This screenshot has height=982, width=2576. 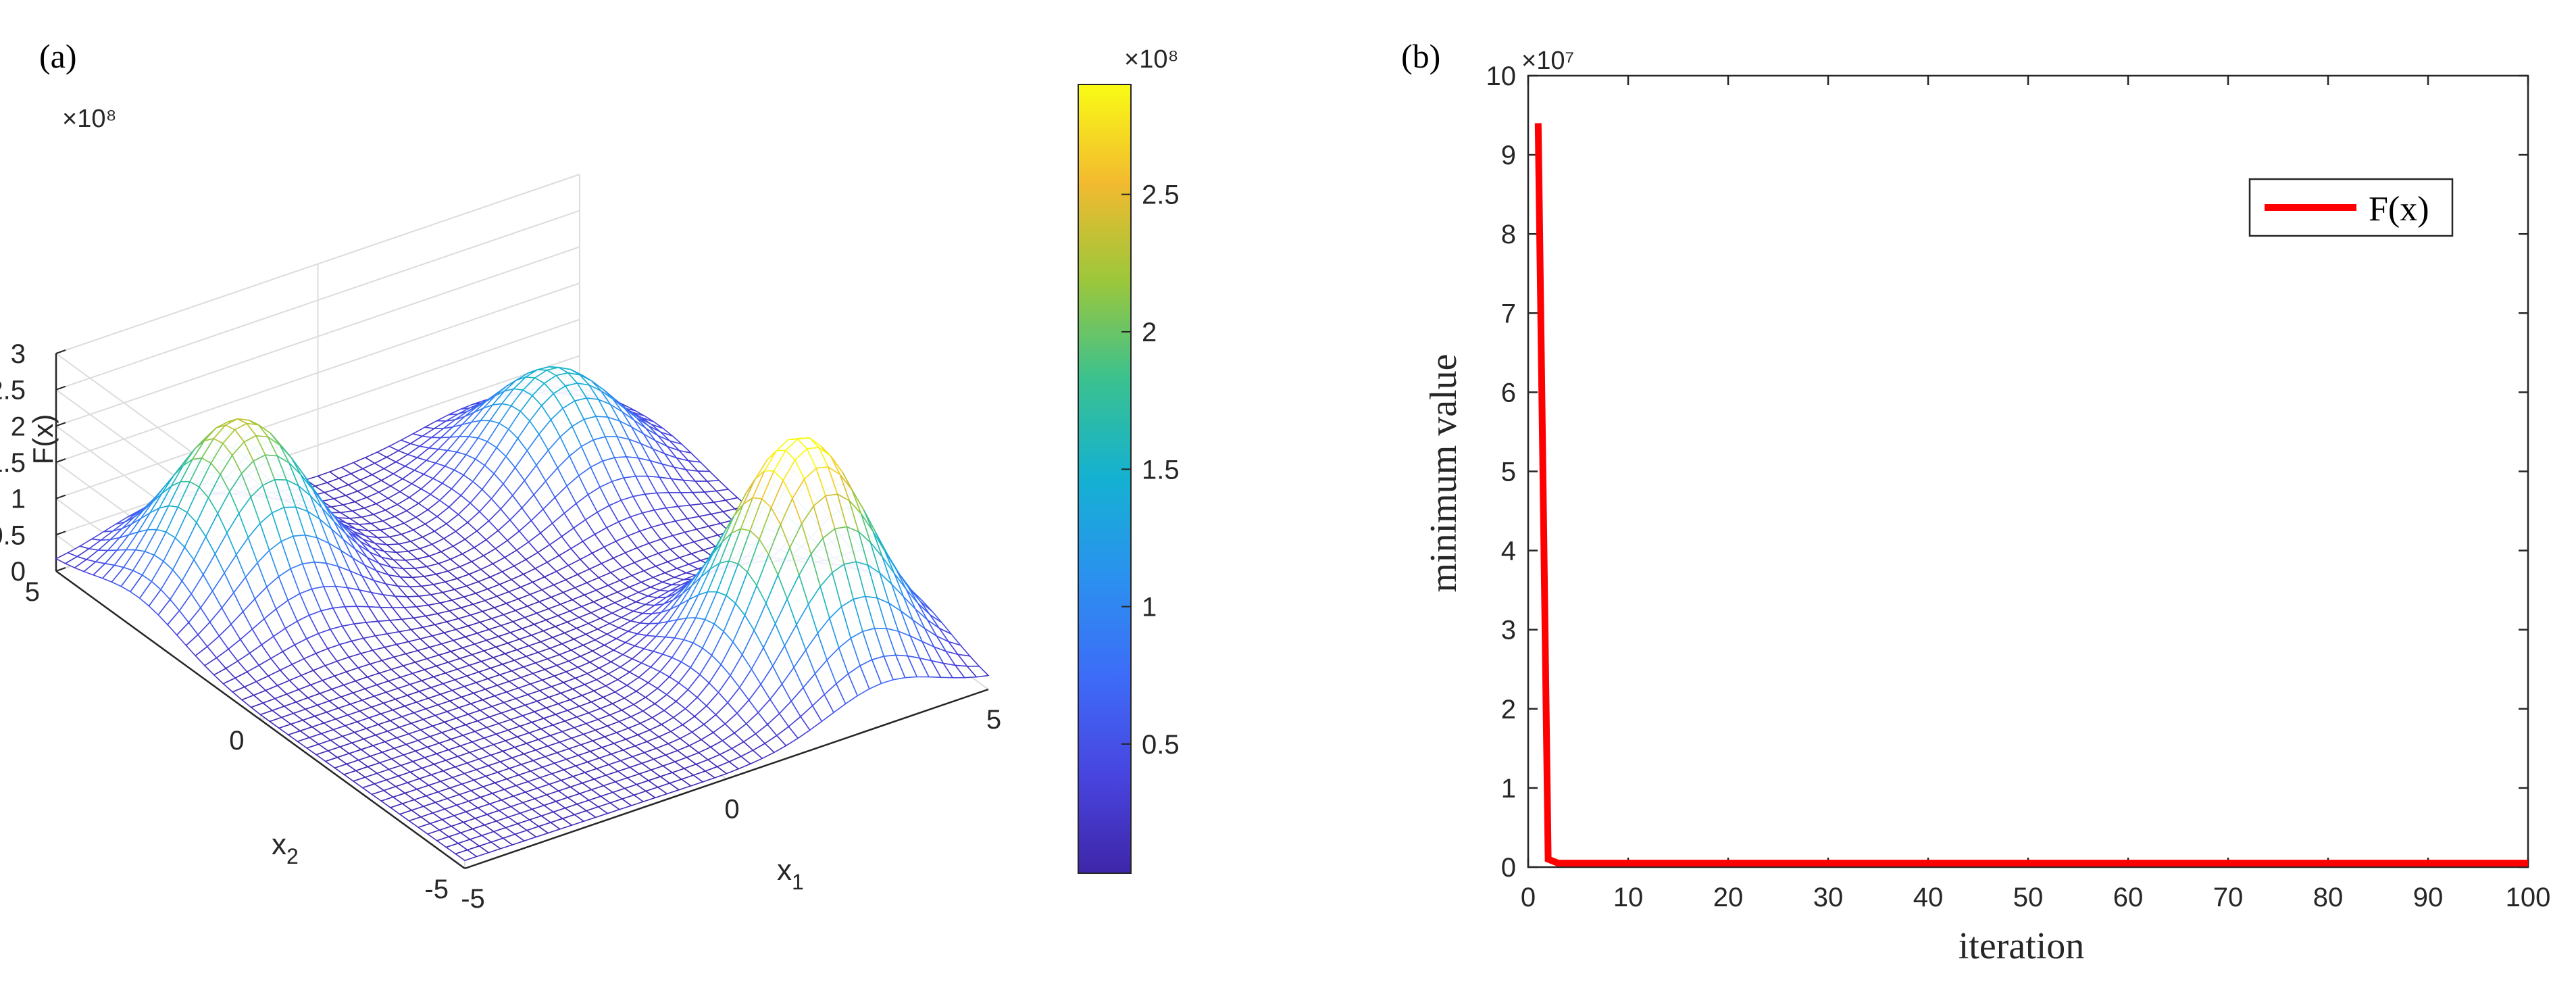 I want to click on surface-x1-tick-label: 0, so click(x=731, y=810).